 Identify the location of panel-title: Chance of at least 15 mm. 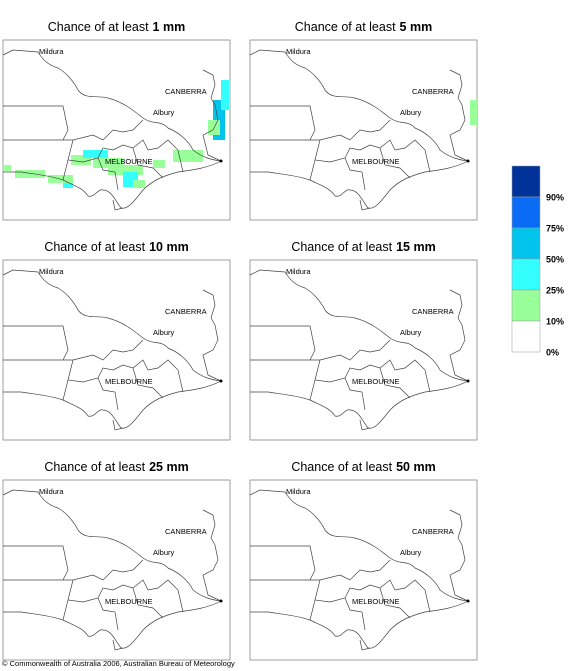
(363, 247).